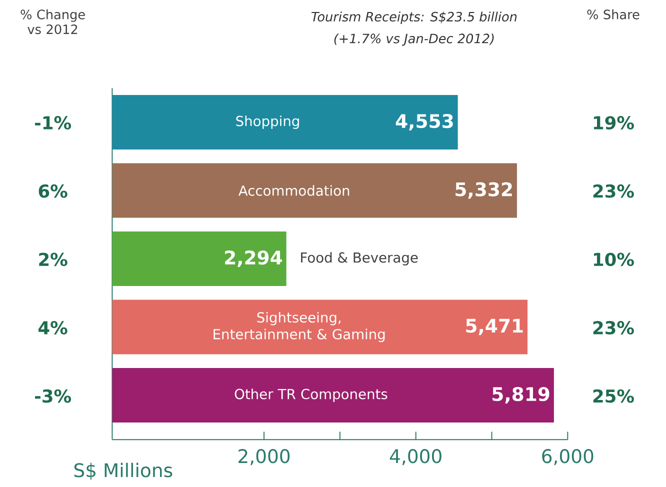 This screenshot has height=487, width=666. Describe the element at coordinates (311, 395) in the screenshot. I see `y-tick-label: Other TR Components` at that location.